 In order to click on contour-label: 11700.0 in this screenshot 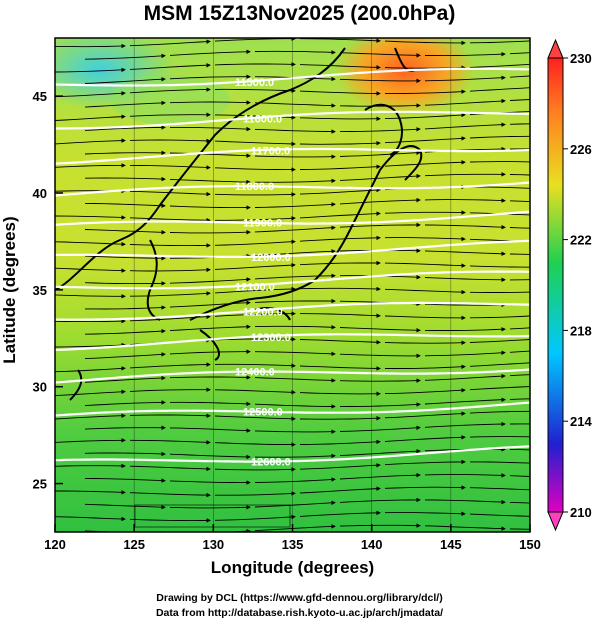, I will do `click(270, 151)`.